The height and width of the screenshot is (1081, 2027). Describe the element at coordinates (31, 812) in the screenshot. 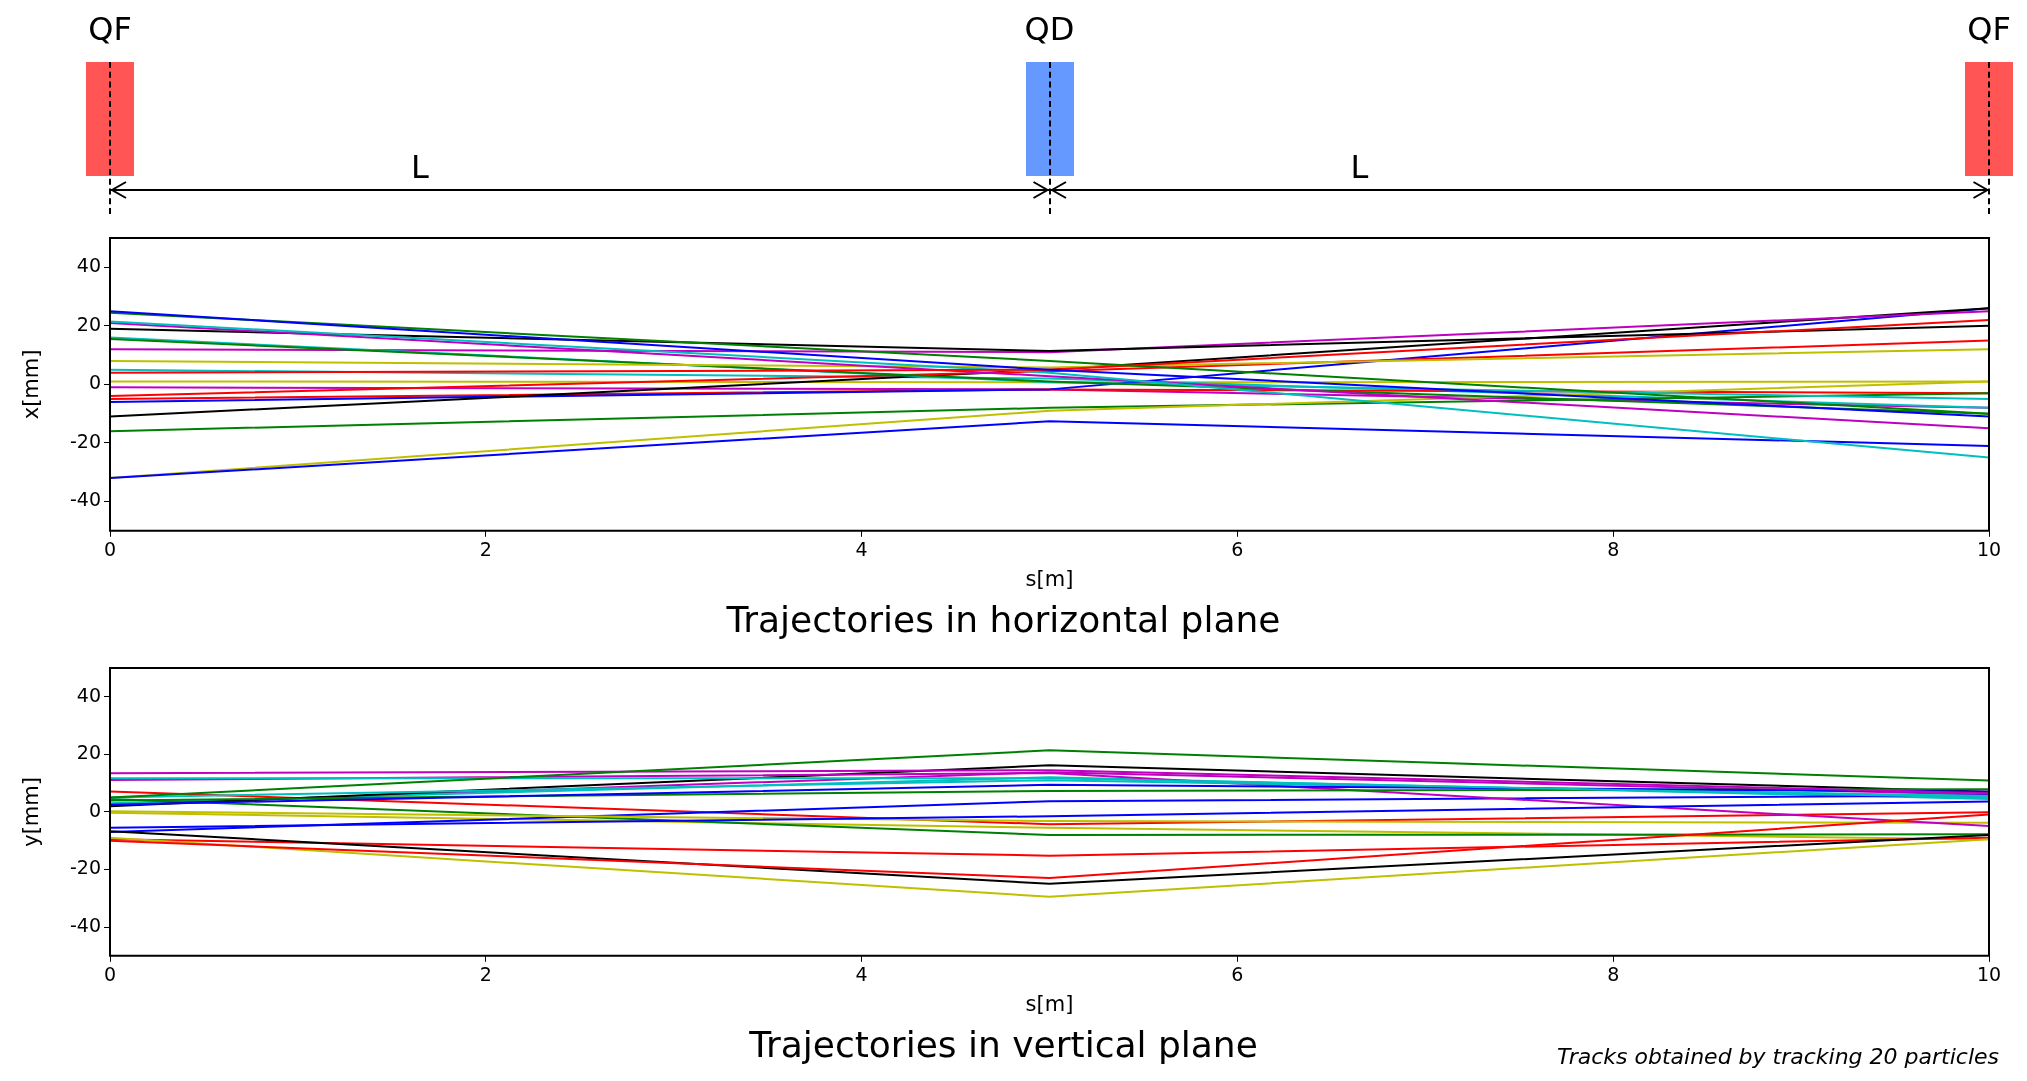

I see `y-axis-title: y[mm]` at that location.